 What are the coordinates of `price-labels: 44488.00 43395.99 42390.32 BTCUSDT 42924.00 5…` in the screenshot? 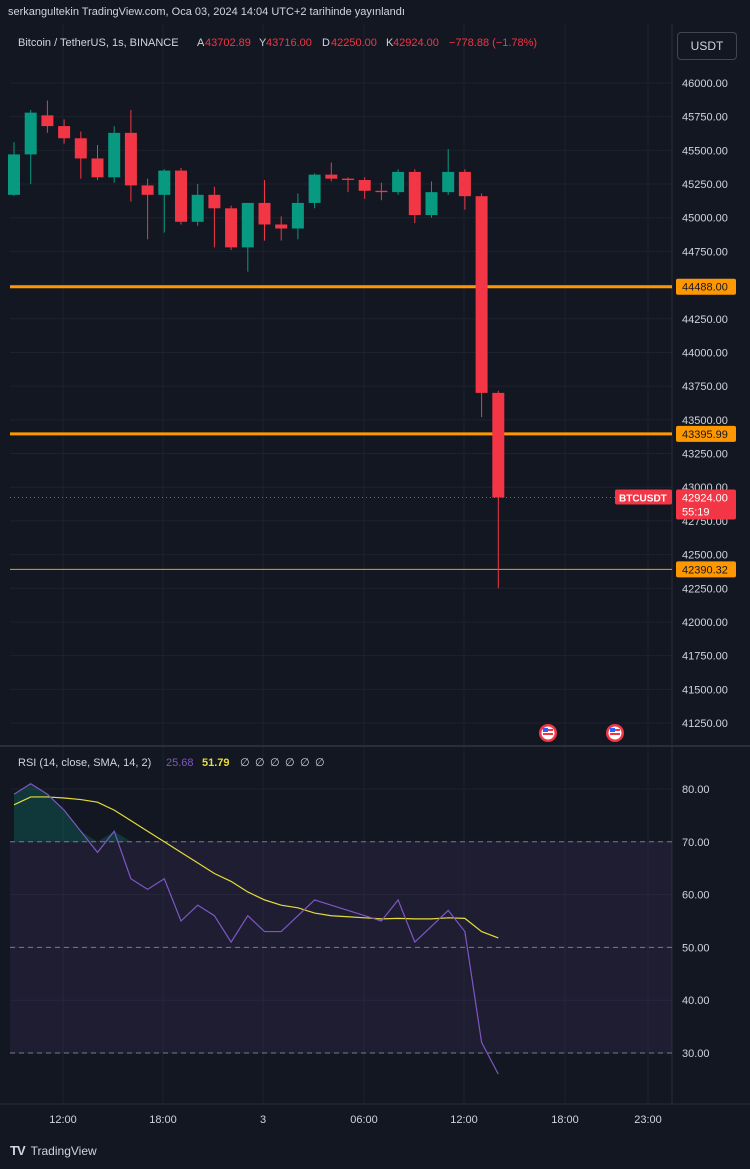 It's located at (675, 428).